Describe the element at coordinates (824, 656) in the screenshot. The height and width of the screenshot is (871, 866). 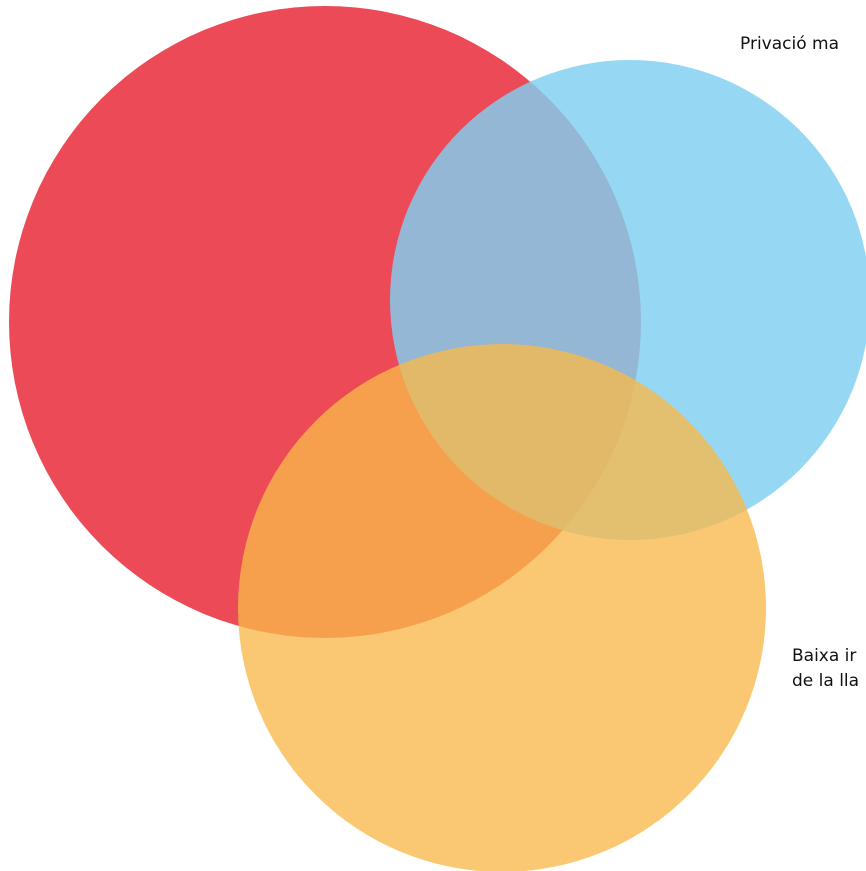
I see `label-bottom-right-line-1: Baixa ir` at that location.